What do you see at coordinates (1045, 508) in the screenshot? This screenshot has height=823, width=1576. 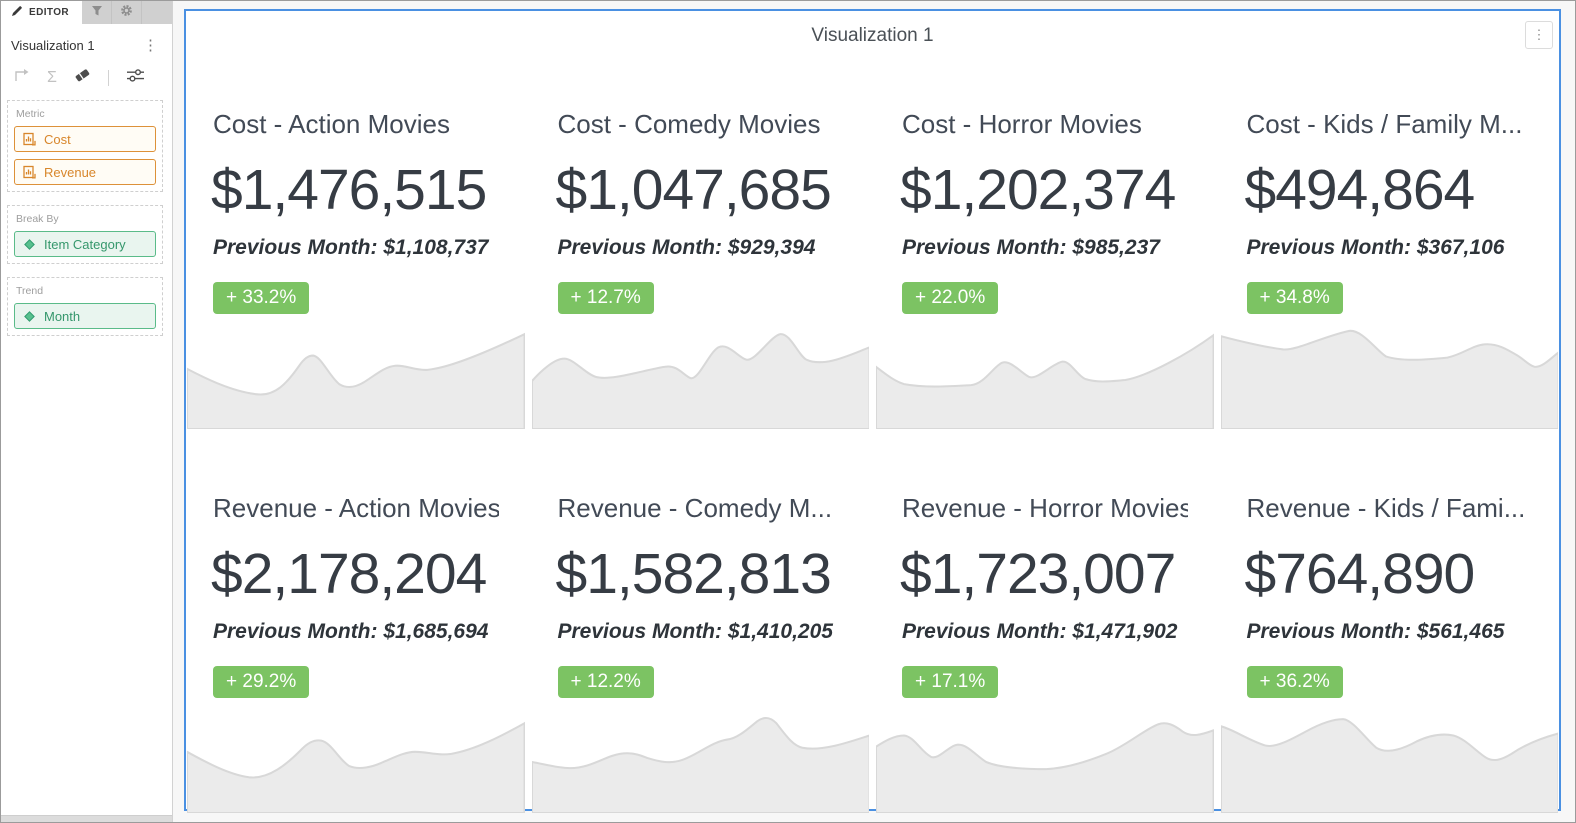 I see `kpi-title: Revenue - Horror Movies` at bounding box center [1045, 508].